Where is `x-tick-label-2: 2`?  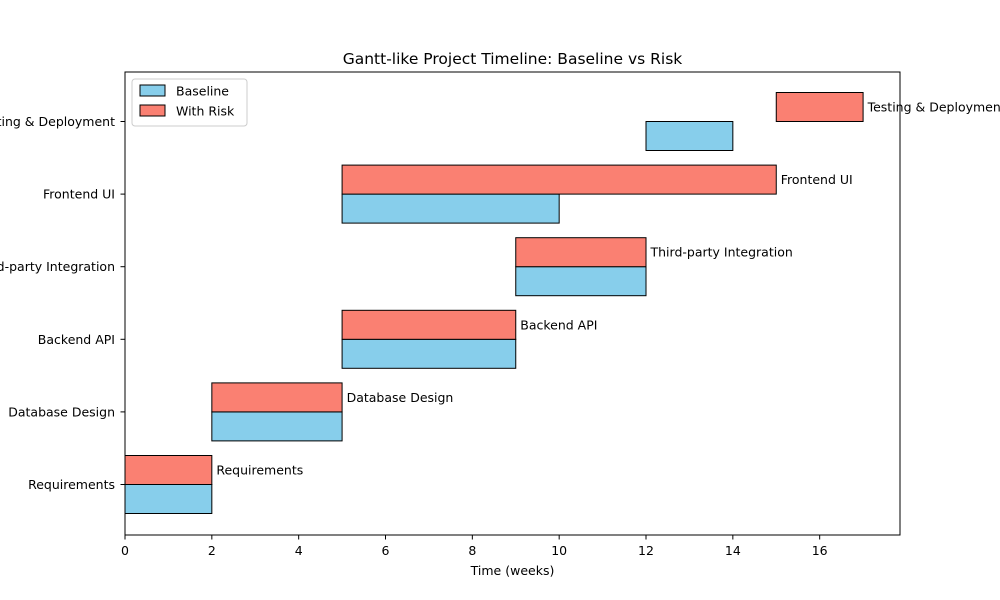
x-tick-label-2: 2 is located at coordinates (212, 550).